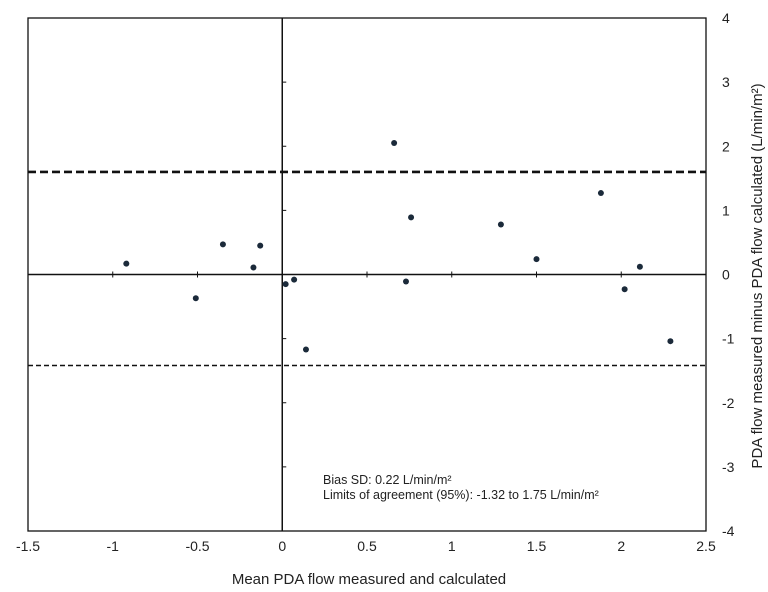  I want to click on x-tick-label: -1, so click(113, 546).